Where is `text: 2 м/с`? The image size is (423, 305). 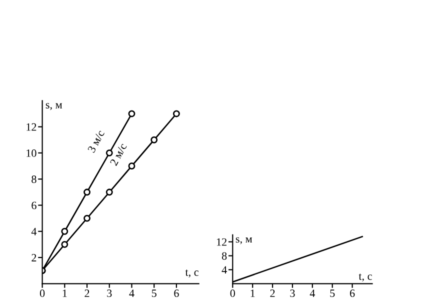 text: 2 м/с is located at coordinates (119, 154).